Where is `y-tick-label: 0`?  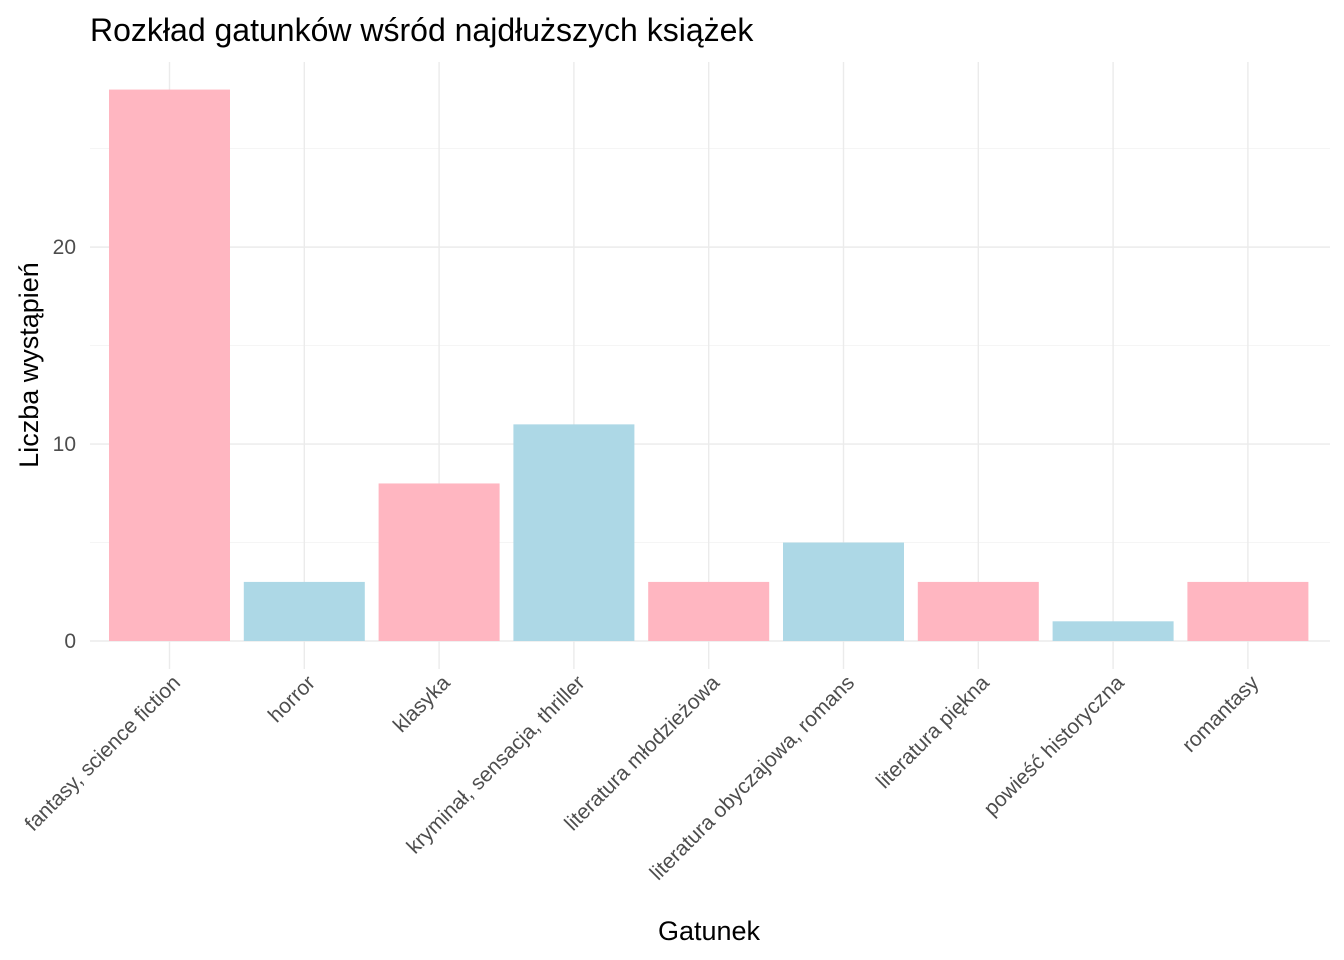 y-tick-label: 0 is located at coordinates (70, 641).